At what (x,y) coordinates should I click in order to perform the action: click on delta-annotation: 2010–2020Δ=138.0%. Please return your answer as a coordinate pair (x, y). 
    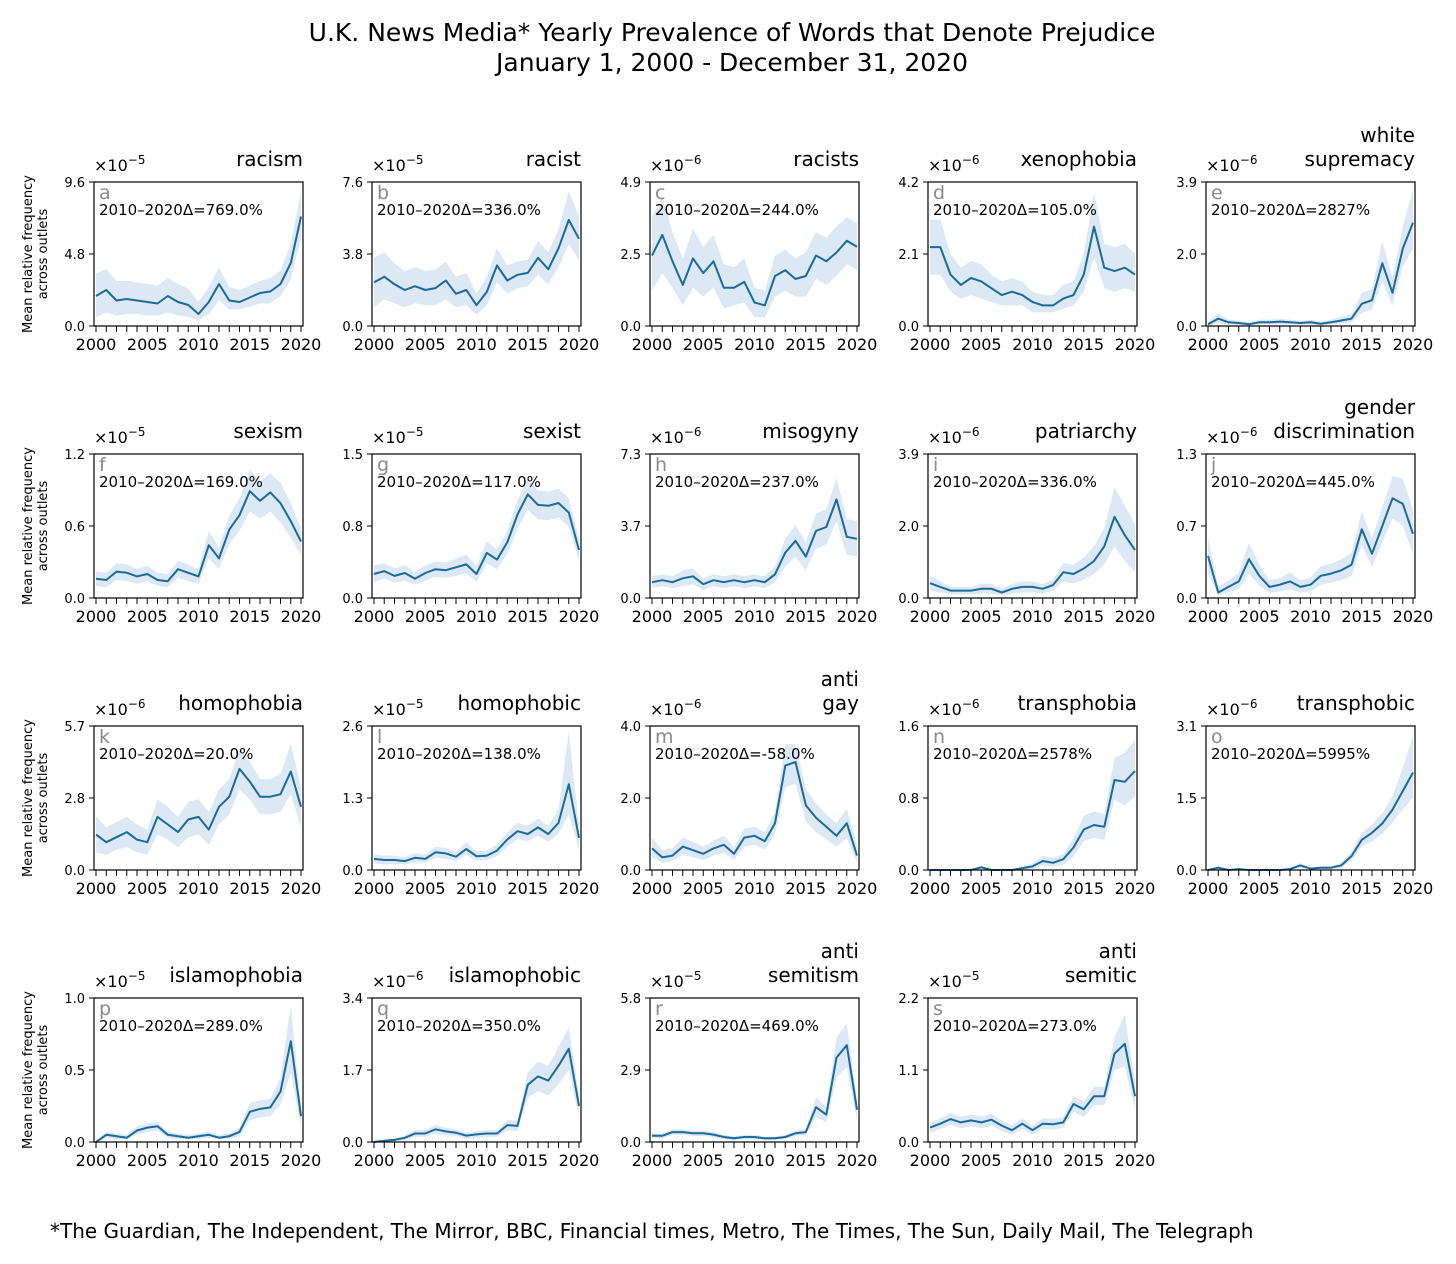
    Looking at the image, I should click on (459, 754).